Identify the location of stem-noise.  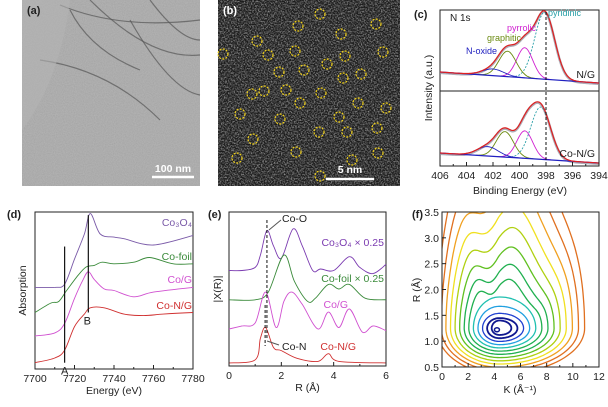
(309, 93).